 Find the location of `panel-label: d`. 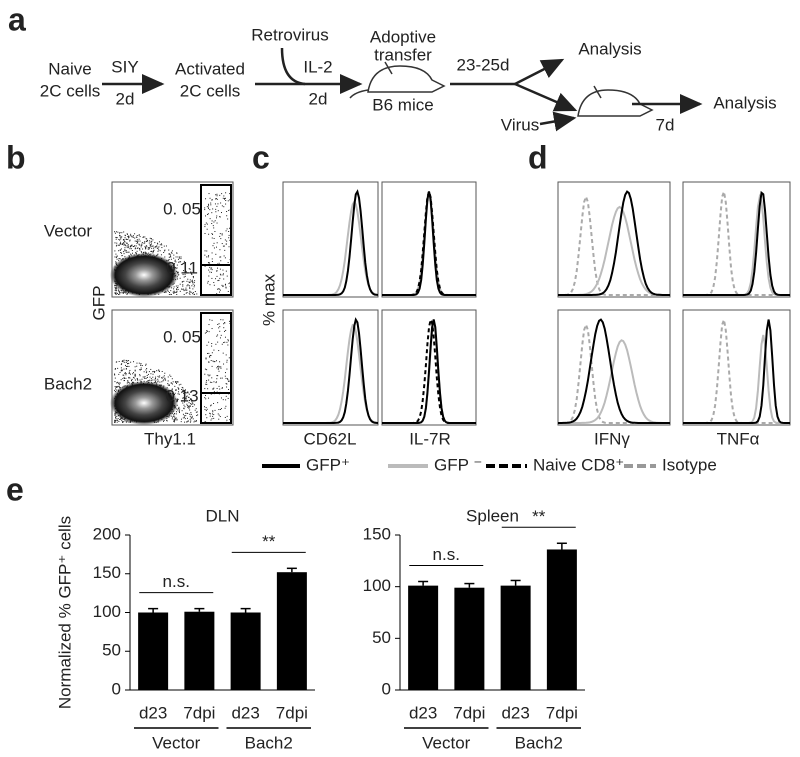

panel-label: d is located at coordinates (538, 157).